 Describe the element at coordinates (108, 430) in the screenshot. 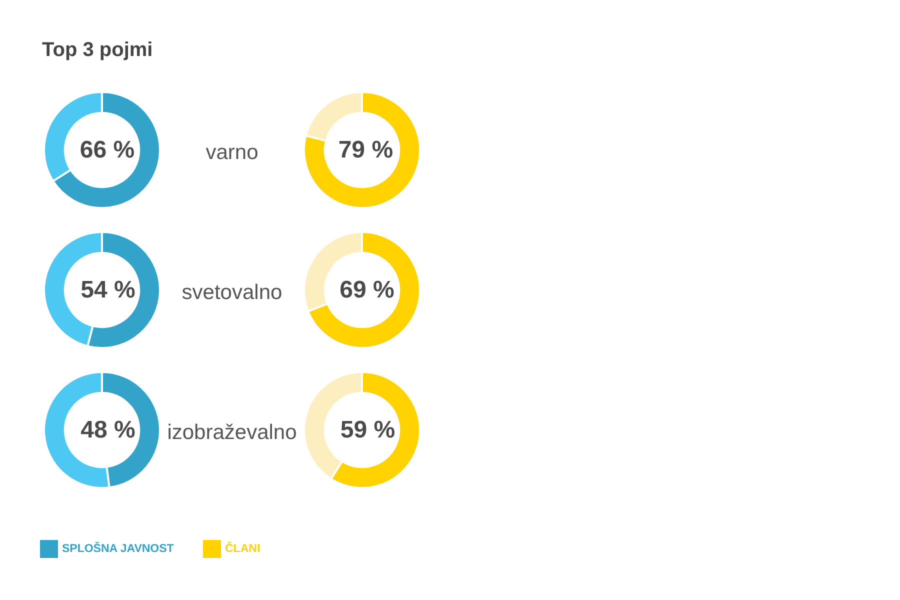

I see `data-label: 48 %` at that location.